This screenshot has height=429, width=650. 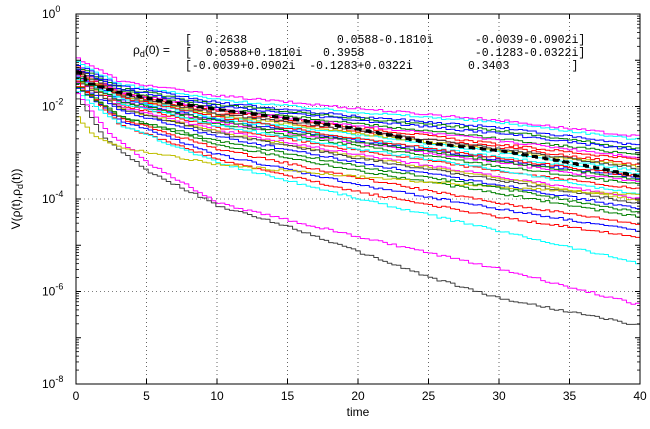 I want to click on y-tick-label: 10⁻⁸, so click(x=52, y=382).